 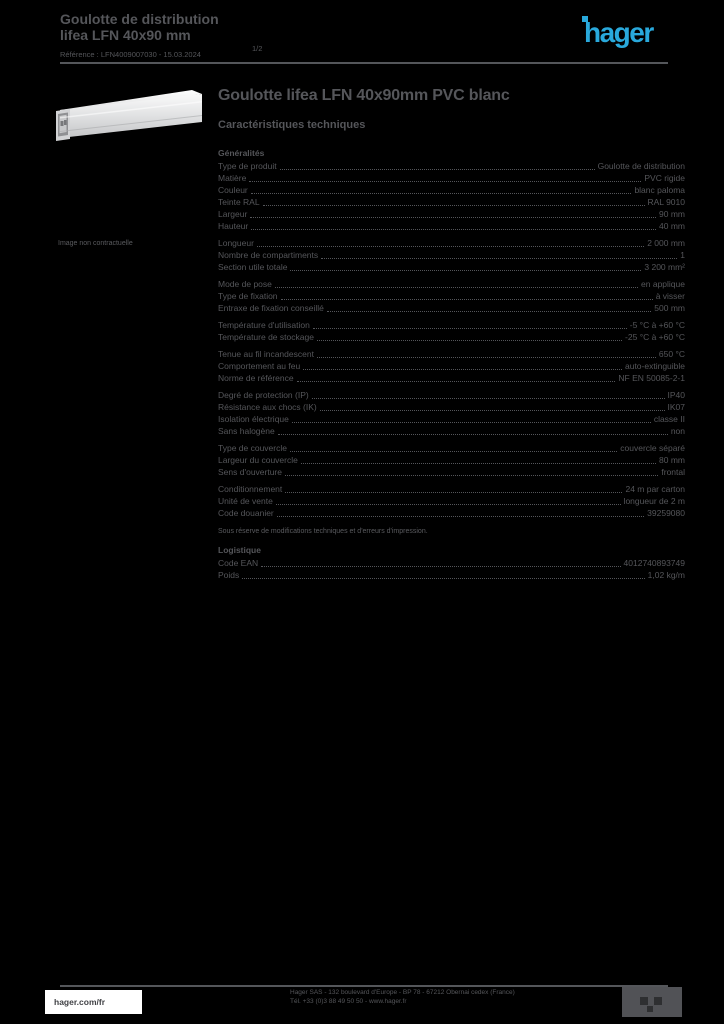 I want to click on footer-website-link: hager.com/fr, so click(x=93, y=1002).